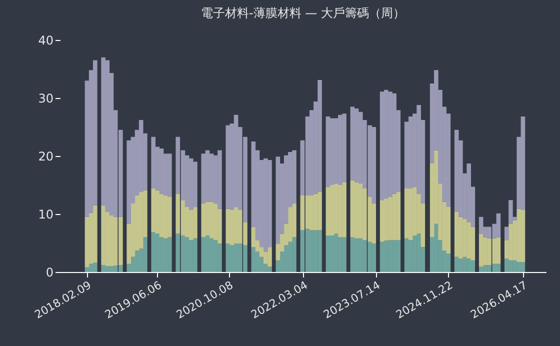 The height and width of the screenshot is (346, 560). Describe the element at coordinates (46, 157) in the screenshot. I see `y-tick-label: 20` at that location.